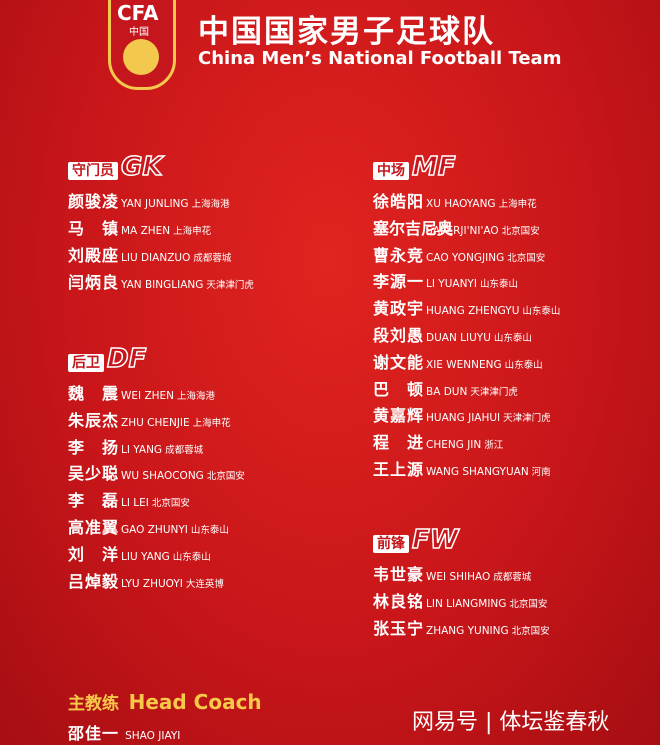 The width and height of the screenshot is (660, 745). What do you see at coordinates (93, 393) in the screenshot?
I see `player-name: 魏震` at bounding box center [93, 393].